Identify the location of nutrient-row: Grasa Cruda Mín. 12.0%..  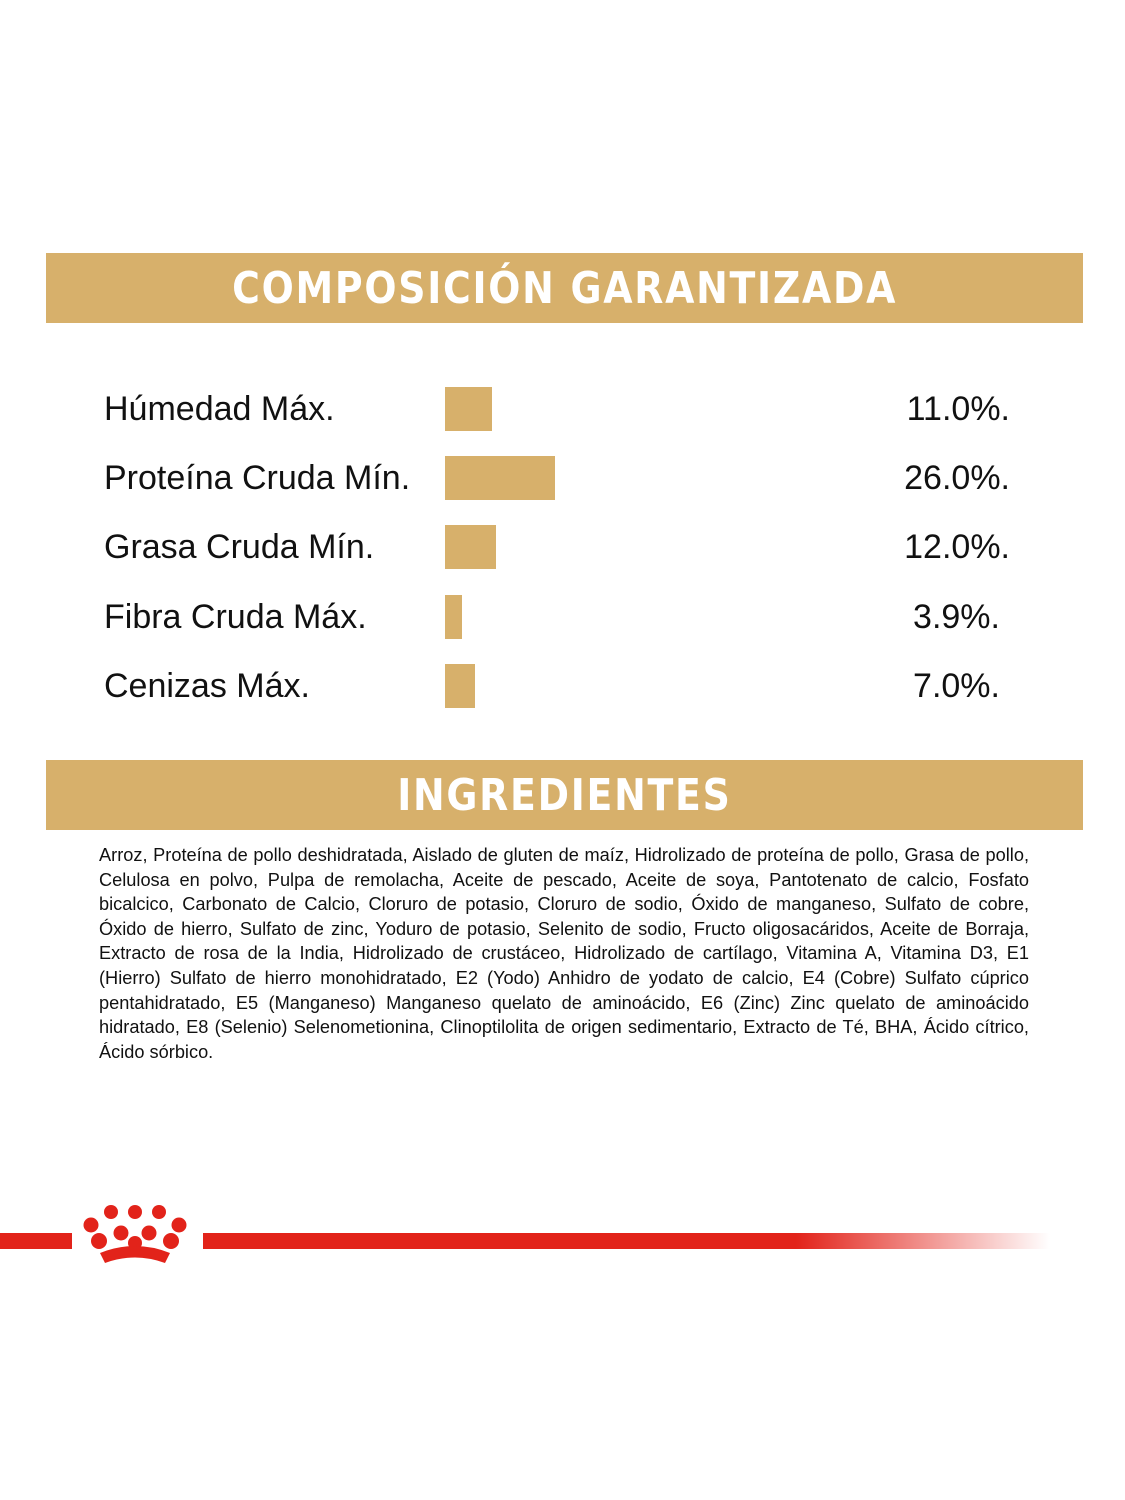
(562, 547).